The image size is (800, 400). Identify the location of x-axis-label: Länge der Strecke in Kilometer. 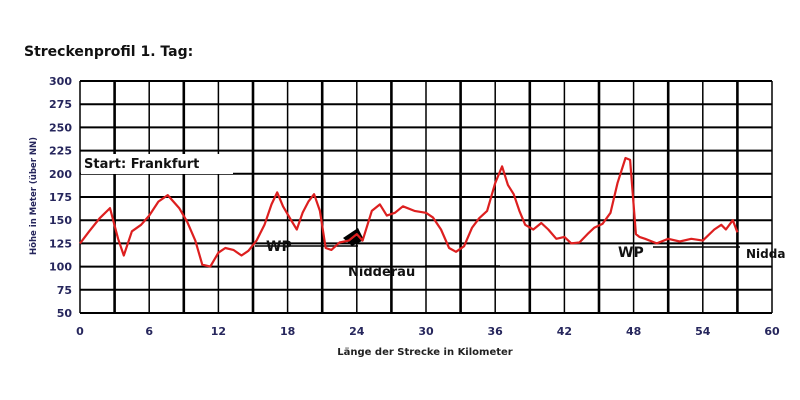
(425, 352).